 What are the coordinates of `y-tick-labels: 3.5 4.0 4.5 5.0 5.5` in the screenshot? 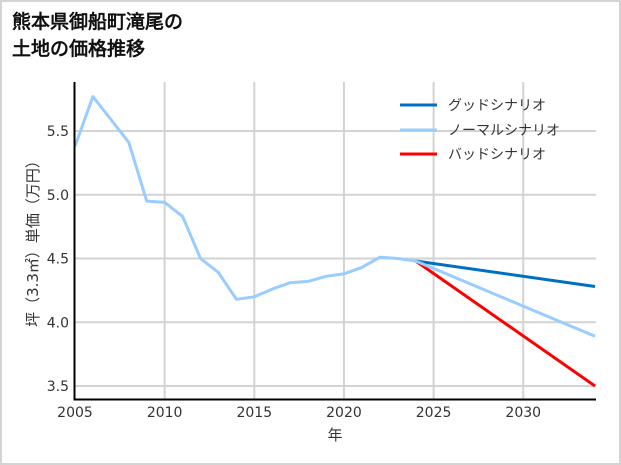 It's located at (58, 259).